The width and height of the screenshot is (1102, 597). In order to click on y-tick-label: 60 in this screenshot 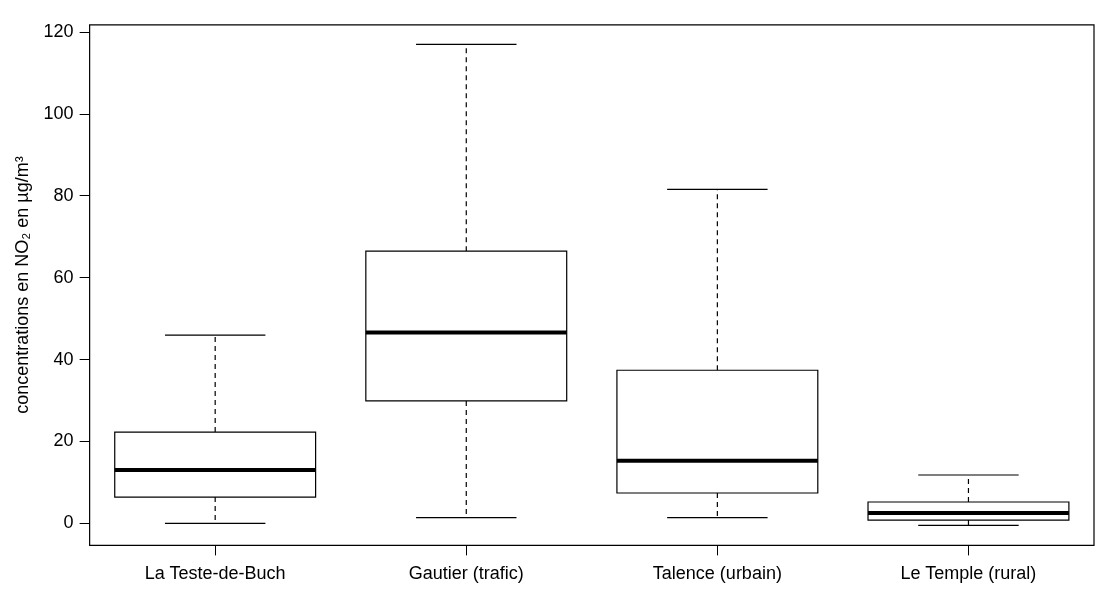, I will do `click(63, 276)`.